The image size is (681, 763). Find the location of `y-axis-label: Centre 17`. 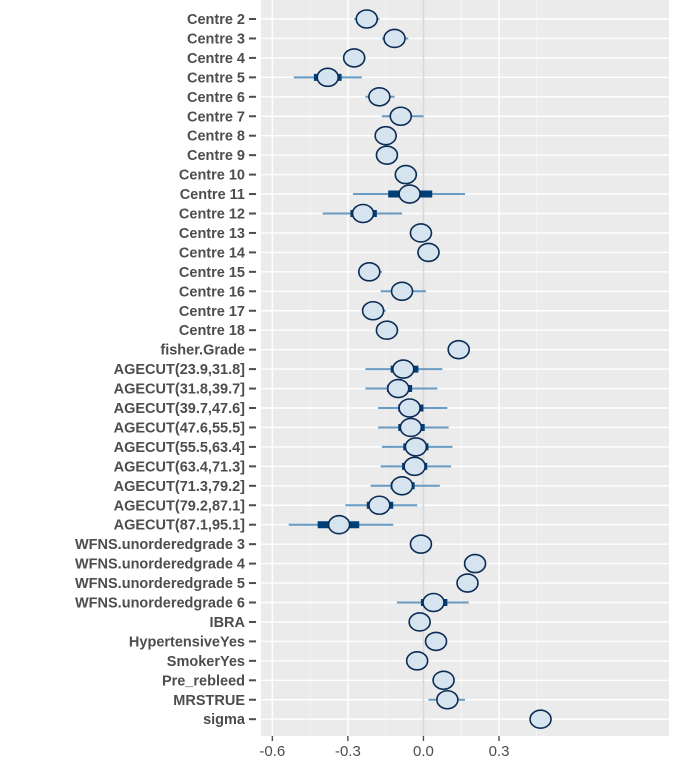

y-axis-label: Centre 17 is located at coordinates (212, 312).